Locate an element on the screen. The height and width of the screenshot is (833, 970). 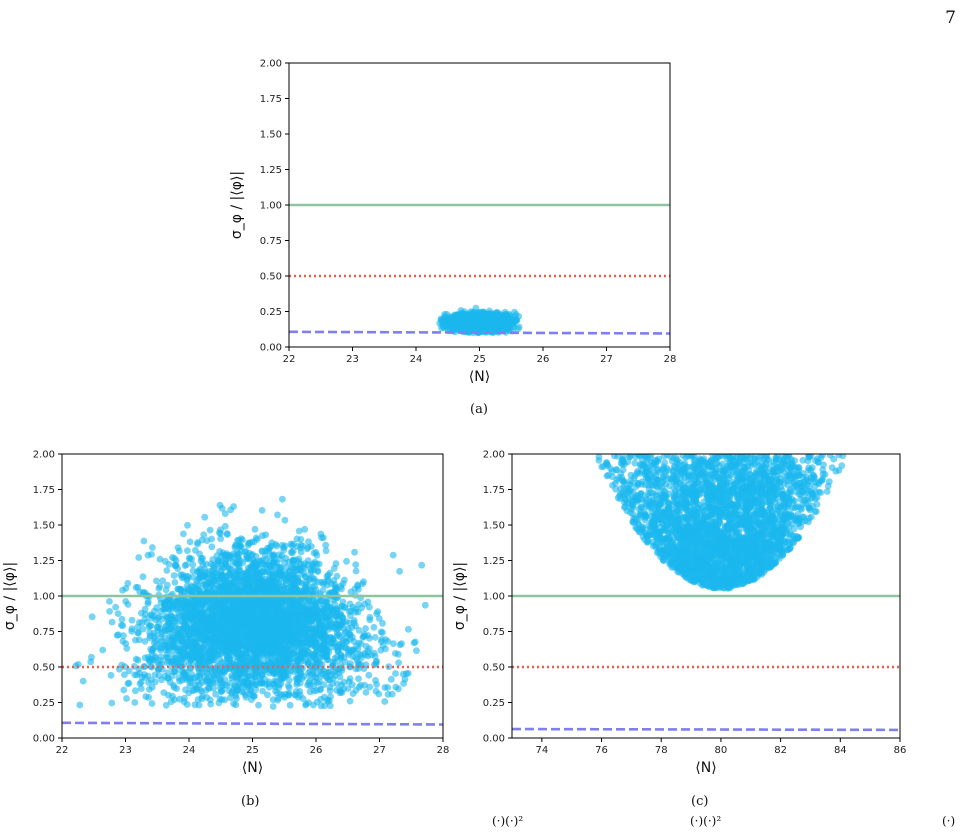
x-tick-label: 26 is located at coordinates (543, 359).